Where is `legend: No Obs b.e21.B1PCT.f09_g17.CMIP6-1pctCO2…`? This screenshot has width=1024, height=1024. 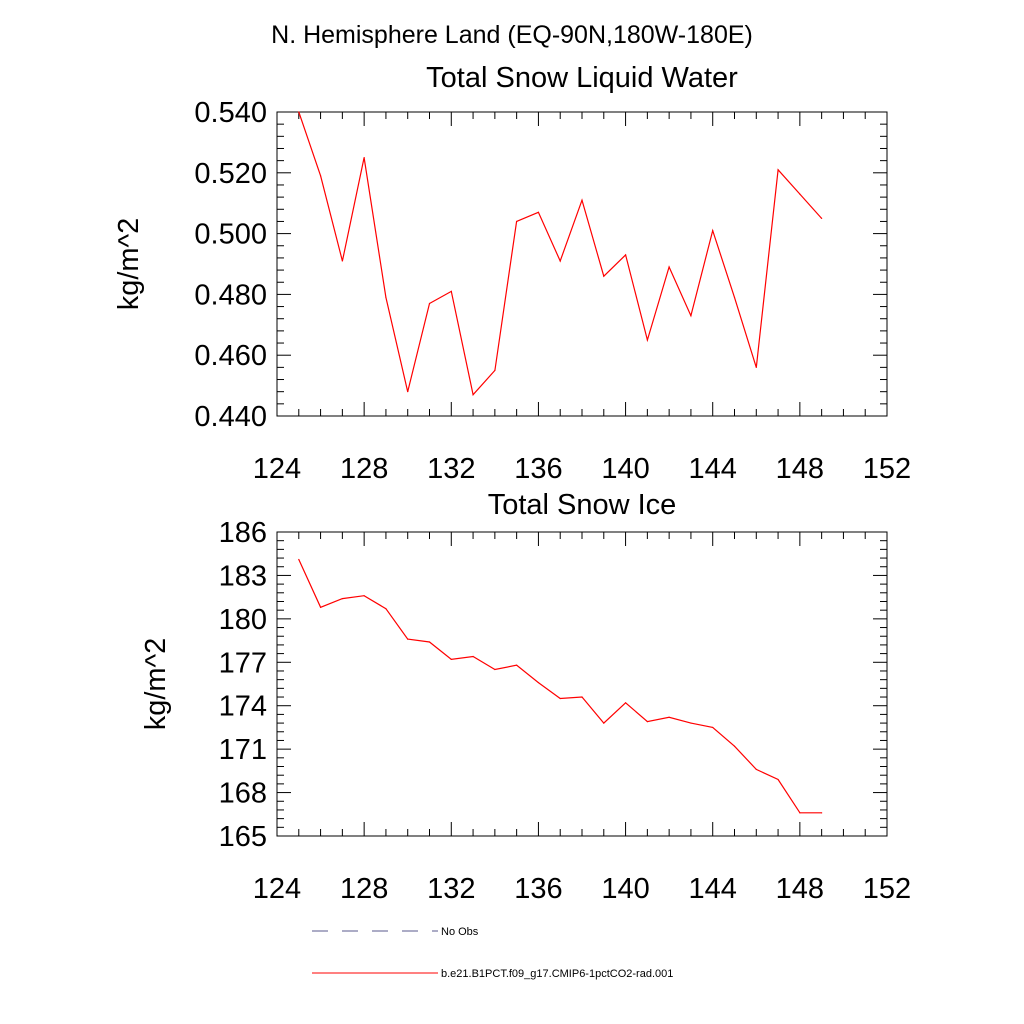
legend: No Obs b.e21.B1PCT.f09_g17.CMIP6-1pctCO2… is located at coordinates (492, 953).